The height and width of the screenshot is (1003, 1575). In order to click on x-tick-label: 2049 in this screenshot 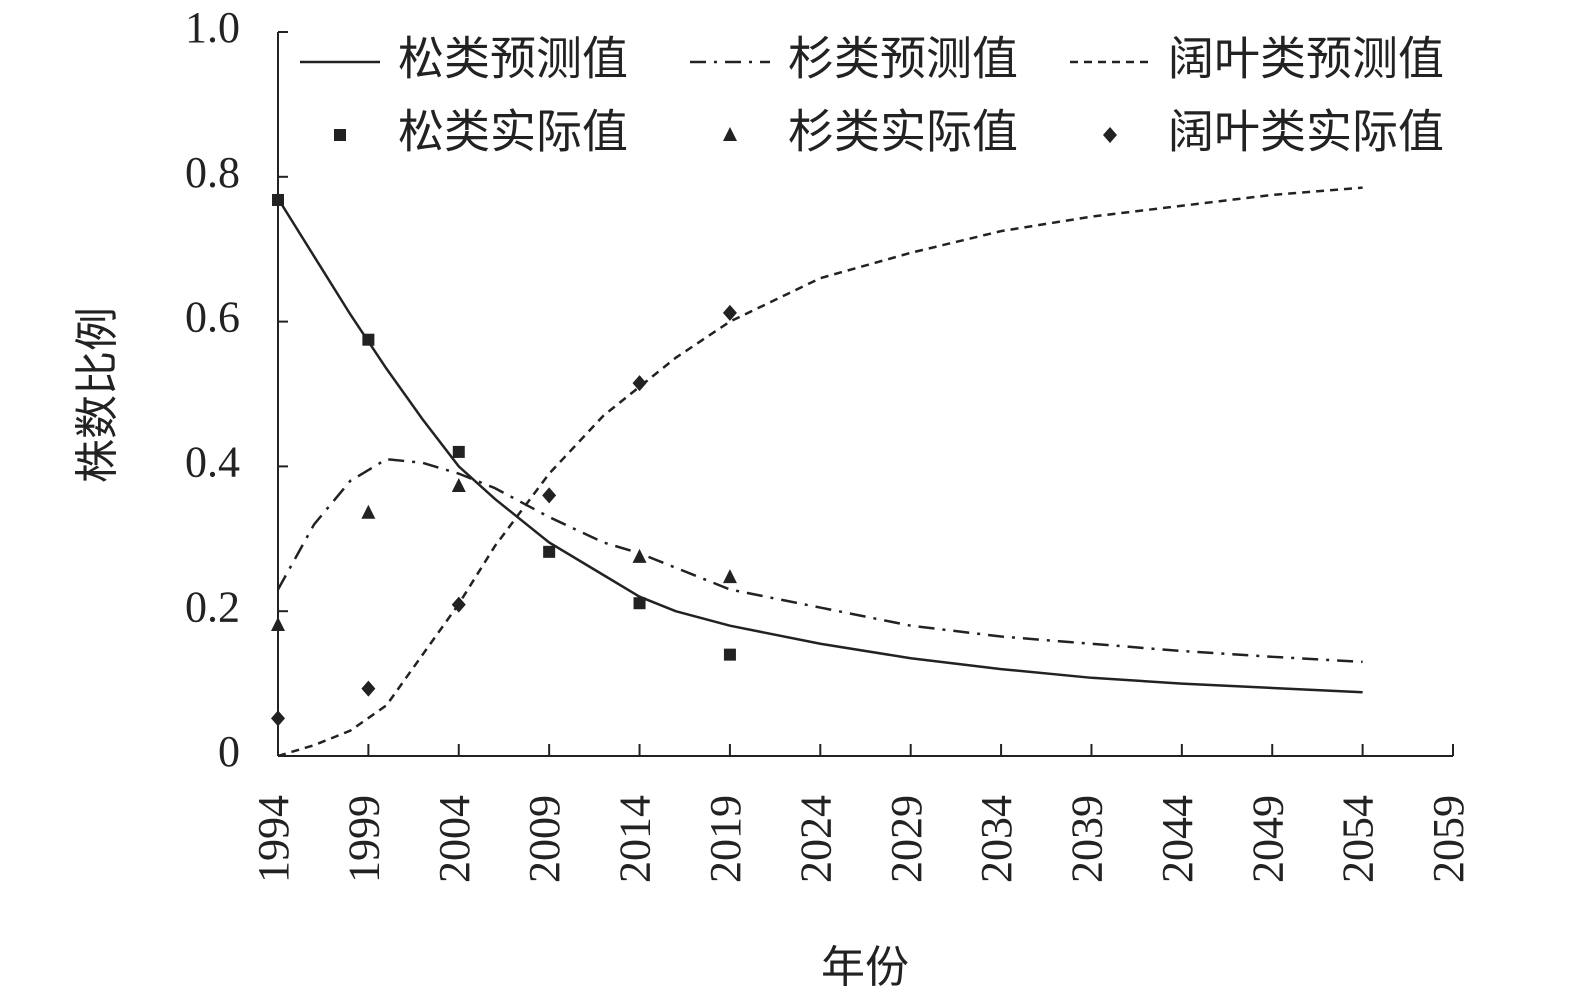, I will do `click(1267, 839)`.